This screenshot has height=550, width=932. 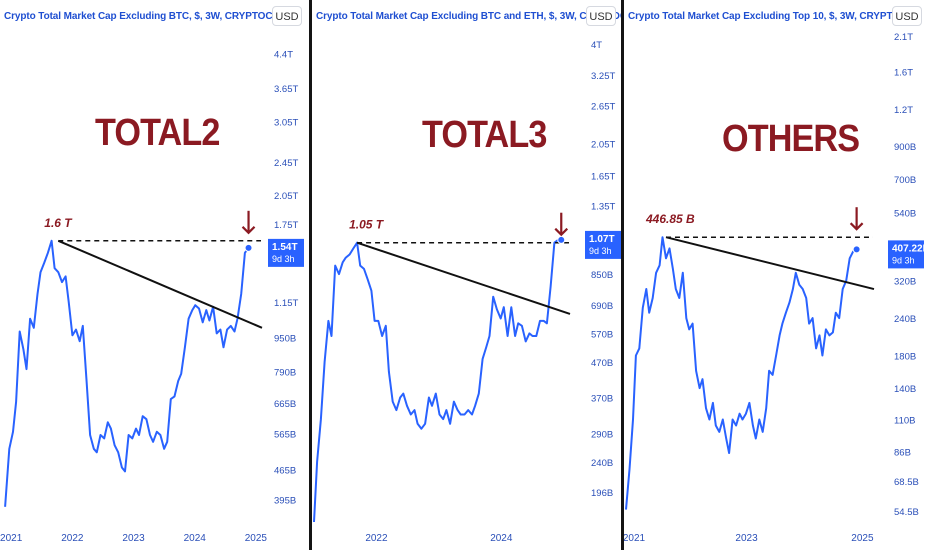 What do you see at coordinates (286, 122) in the screenshot?
I see `y-axis-tick-label: 3.05T` at bounding box center [286, 122].